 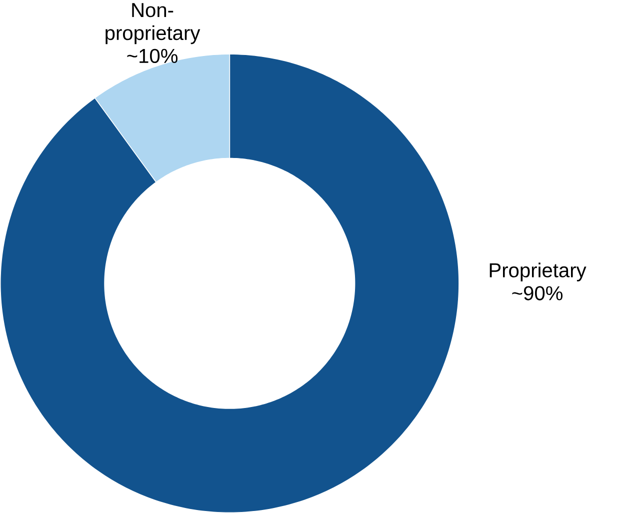 What do you see at coordinates (153, 23) in the screenshot?
I see `slice-label: Non-proprietary` at bounding box center [153, 23].